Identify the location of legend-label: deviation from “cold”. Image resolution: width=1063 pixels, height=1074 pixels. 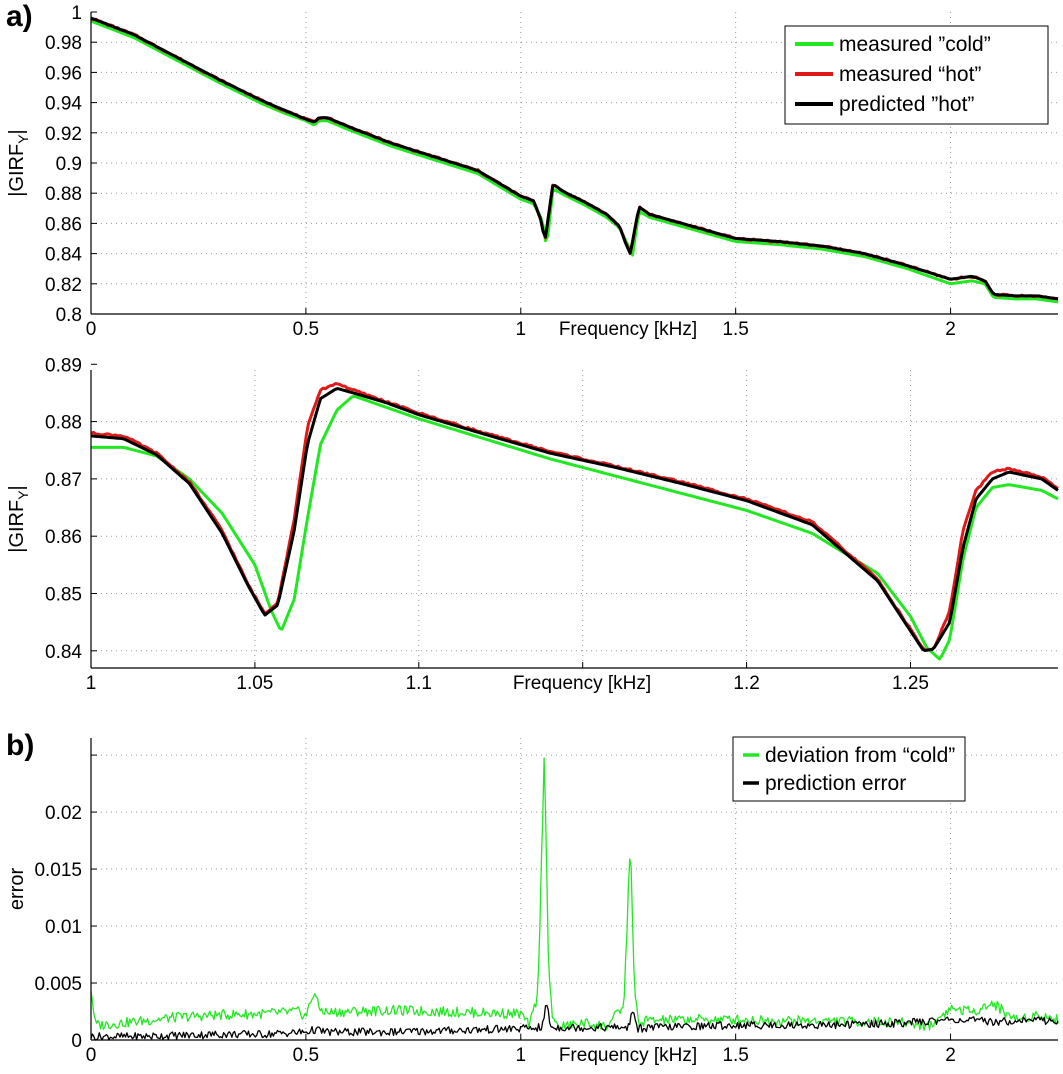
(860, 755).